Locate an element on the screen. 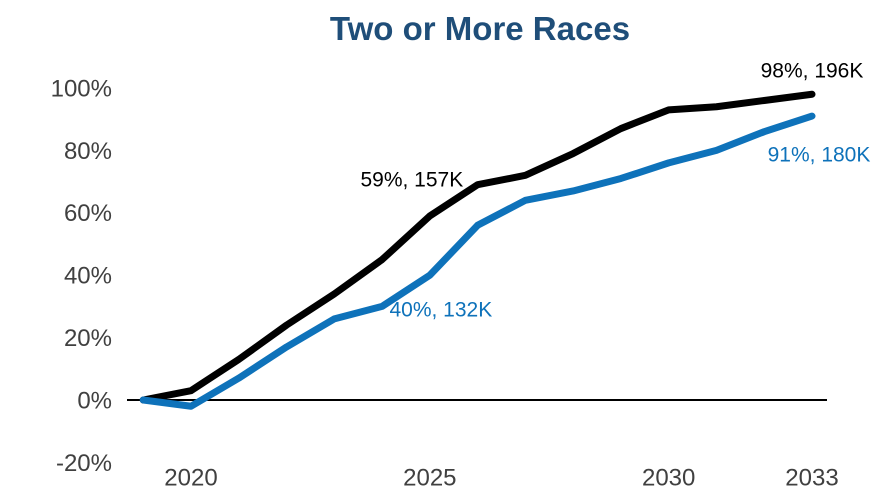  x-tick-label: 2020 is located at coordinates (190, 477).